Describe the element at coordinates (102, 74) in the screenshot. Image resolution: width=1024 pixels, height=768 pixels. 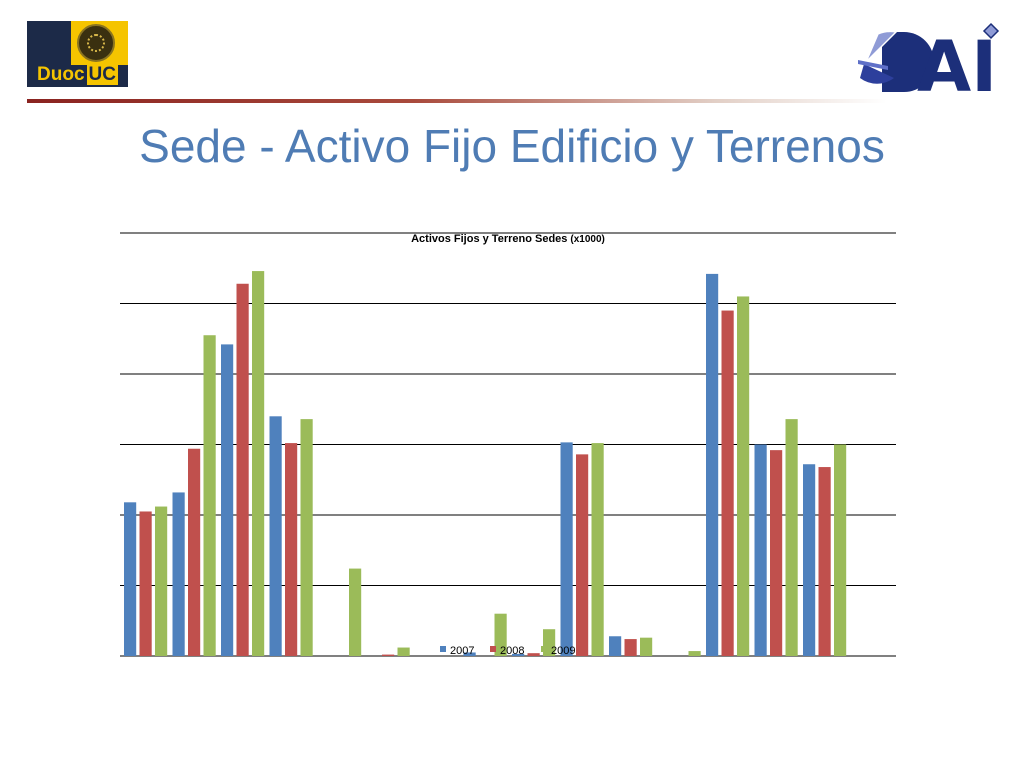
I see `logo-text-uc: UC` at that location.